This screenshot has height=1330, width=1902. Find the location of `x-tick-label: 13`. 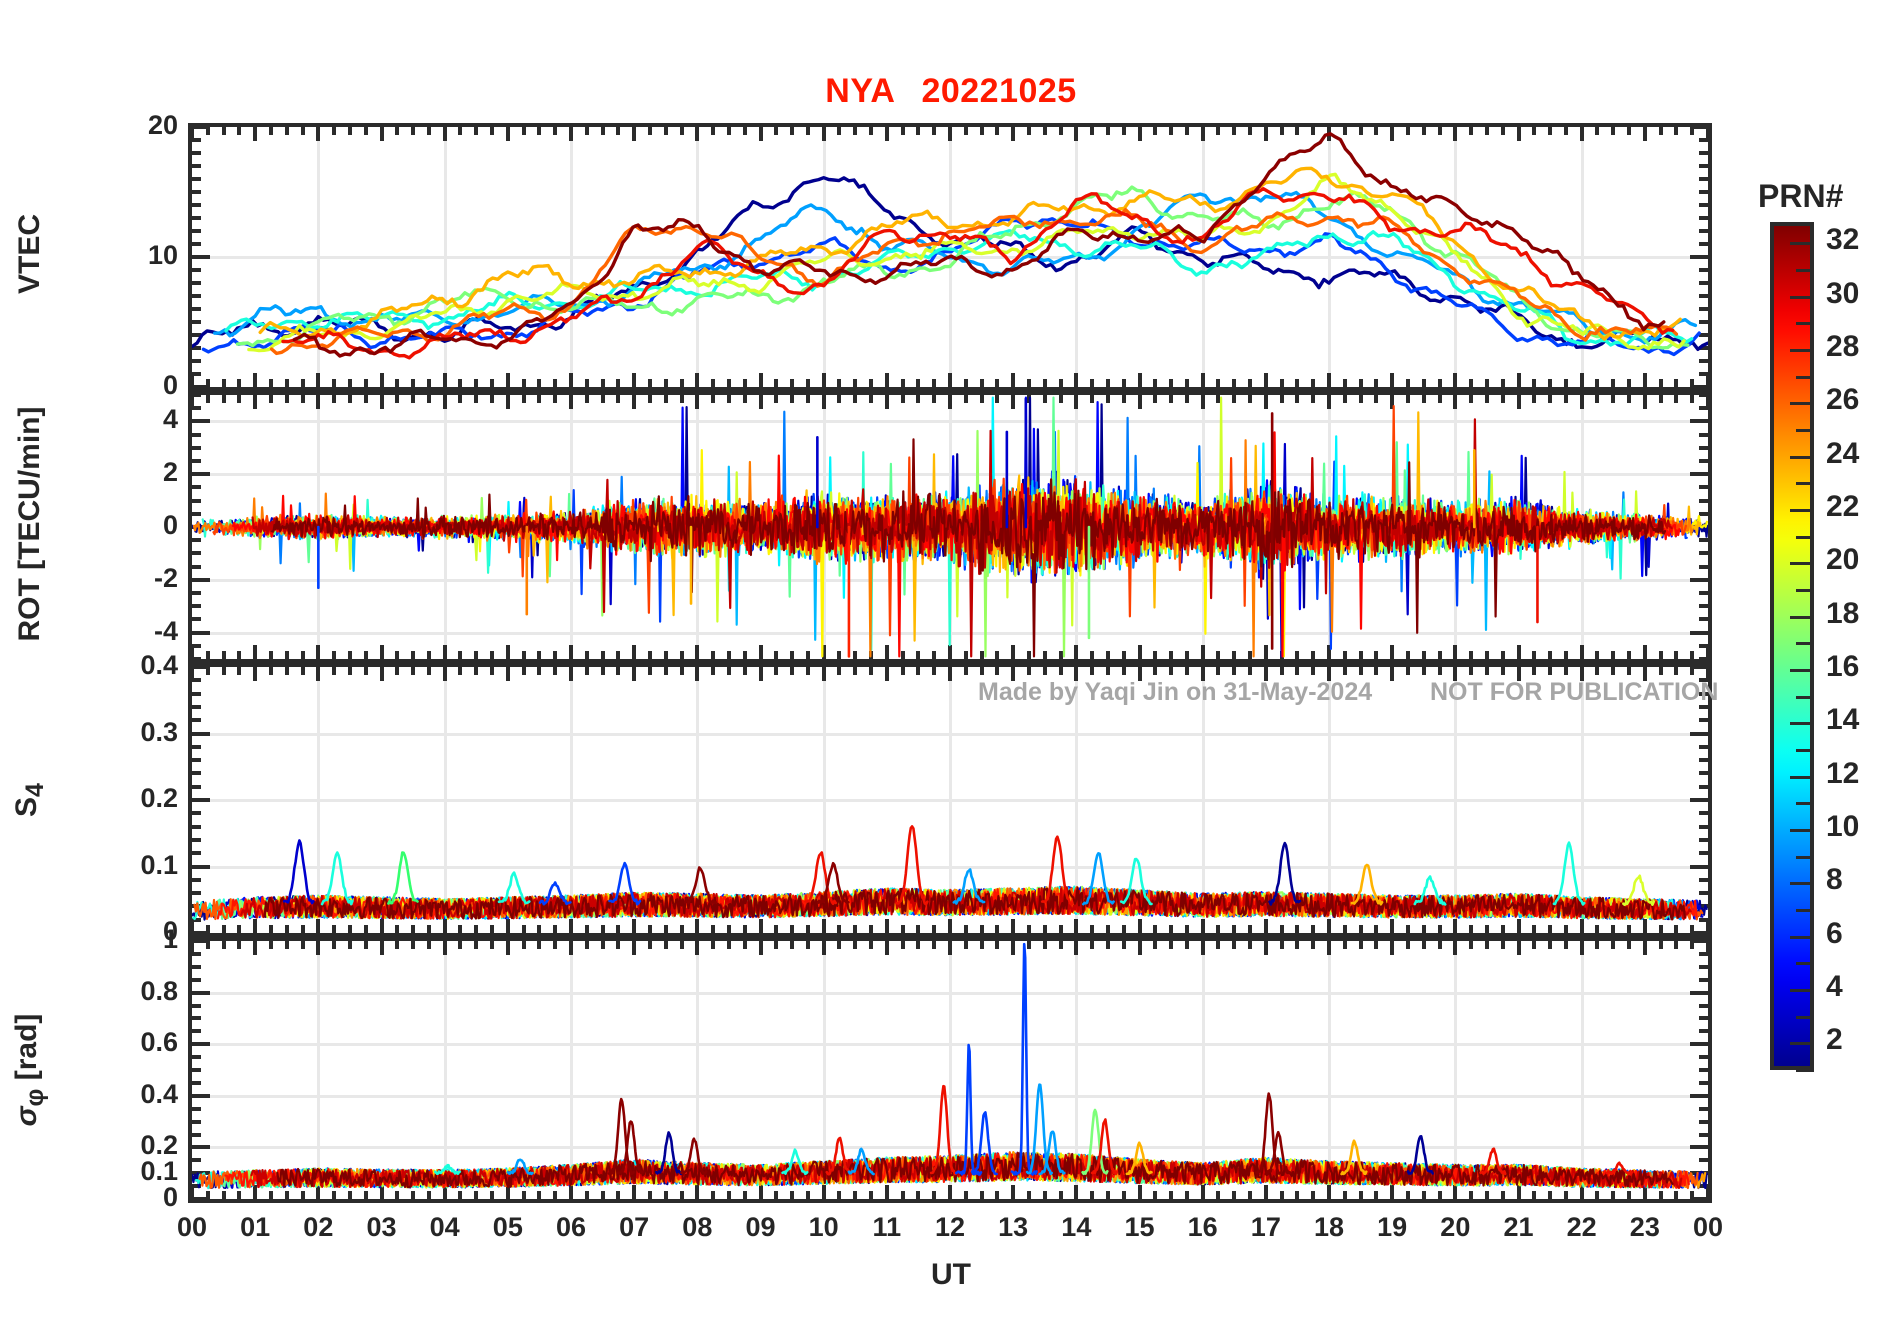

x-tick-label: 13 is located at coordinates (1013, 1227).